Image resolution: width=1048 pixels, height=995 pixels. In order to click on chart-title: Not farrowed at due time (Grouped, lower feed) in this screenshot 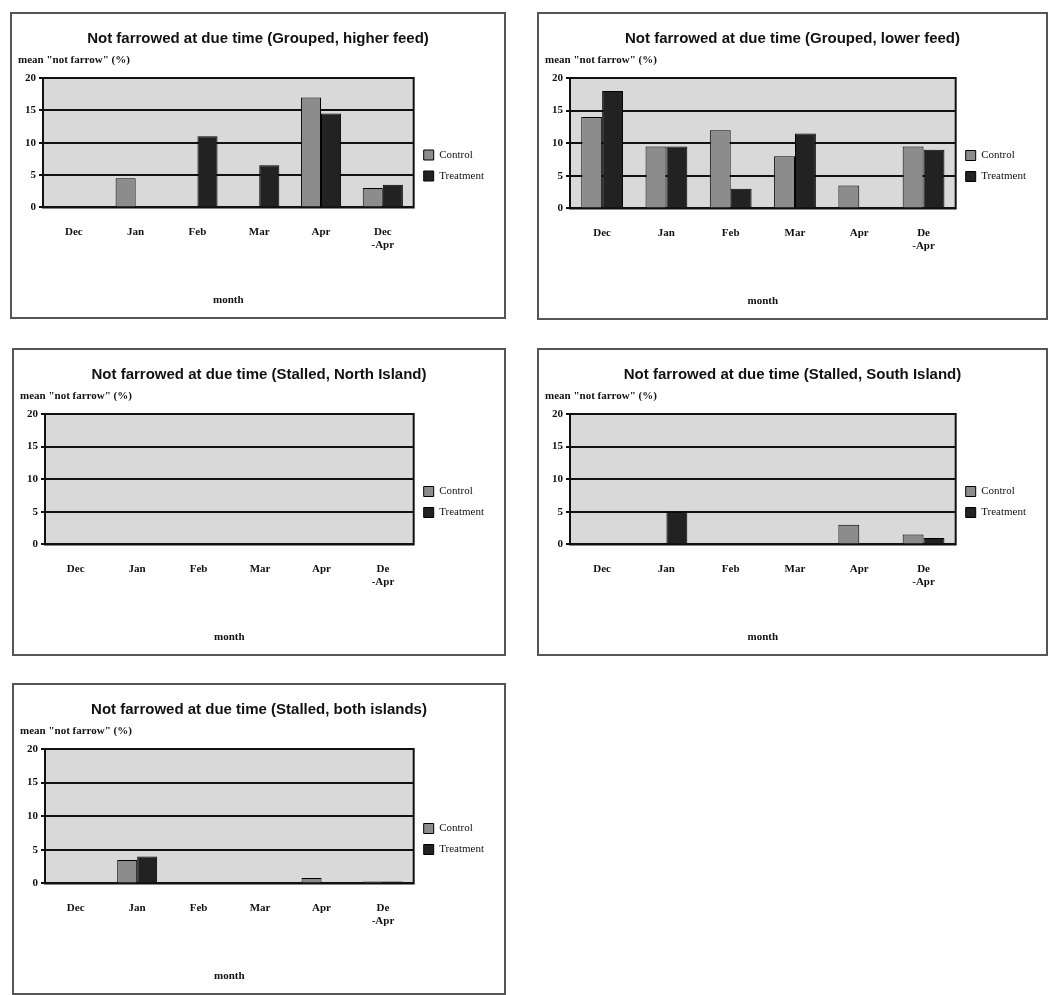, I will do `click(792, 38)`.